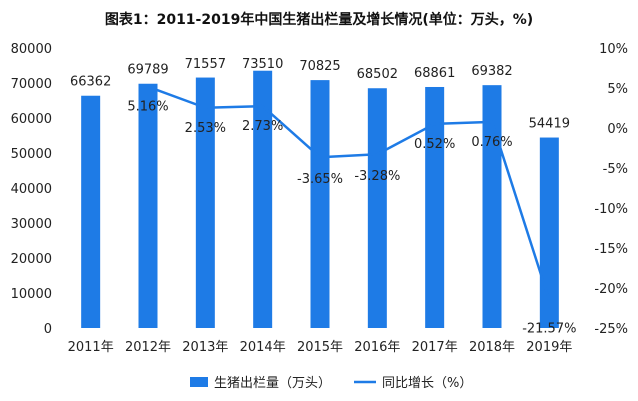 This screenshot has width=638, height=401. What do you see at coordinates (31, 84) in the screenshot?
I see `left-tick-label: 70000` at bounding box center [31, 84].